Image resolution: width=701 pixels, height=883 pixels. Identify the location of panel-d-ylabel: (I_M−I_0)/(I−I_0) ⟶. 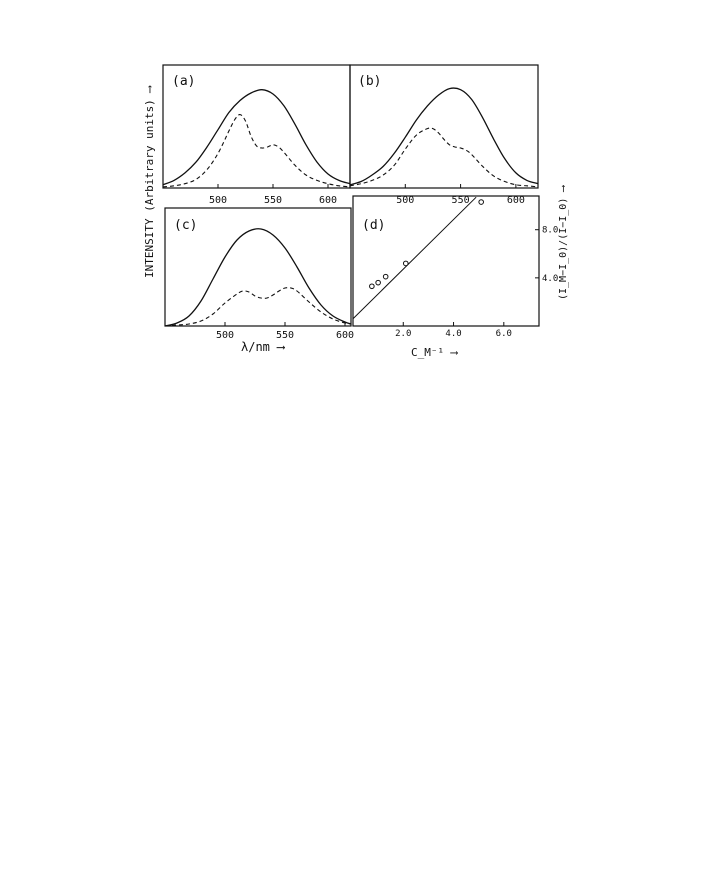
(563, 242).